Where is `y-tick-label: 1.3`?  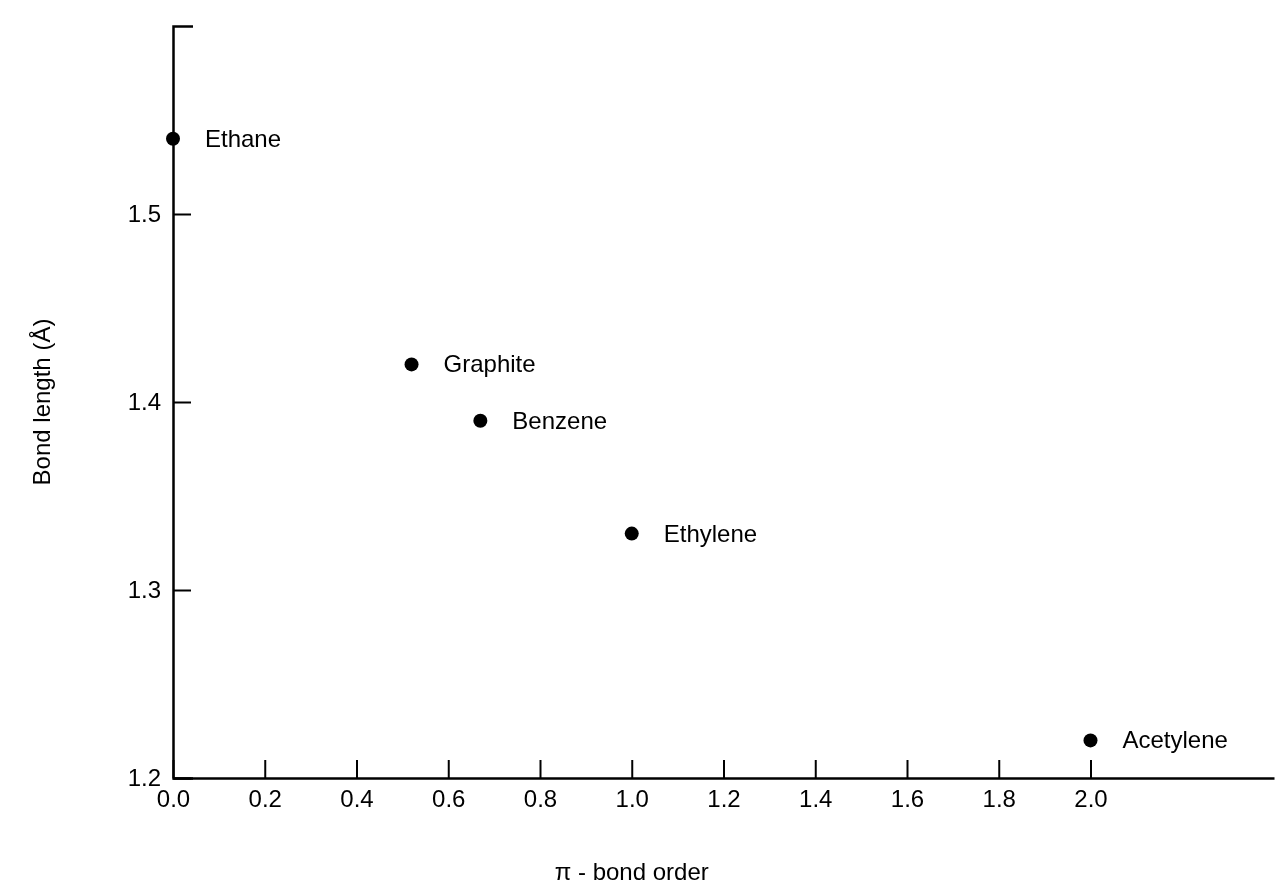 y-tick-label: 1.3 is located at coordinates (144, 590).